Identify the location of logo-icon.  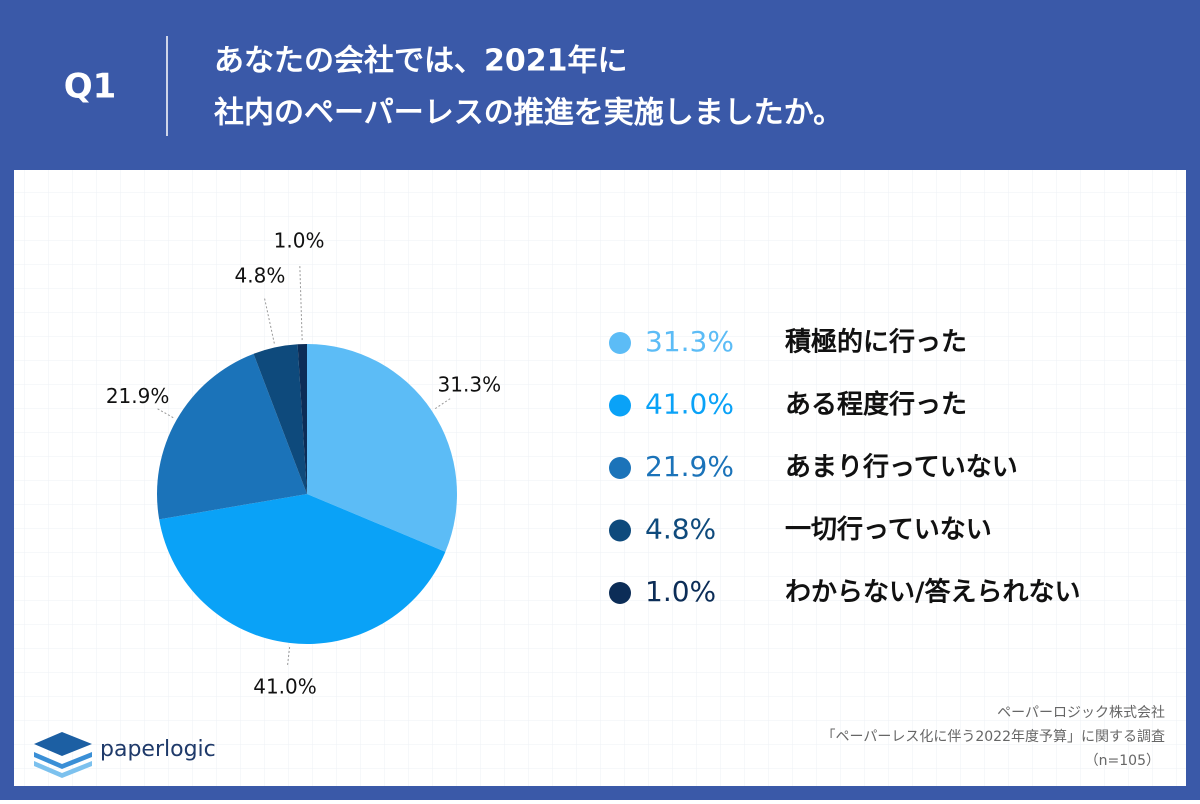
(63, 755).